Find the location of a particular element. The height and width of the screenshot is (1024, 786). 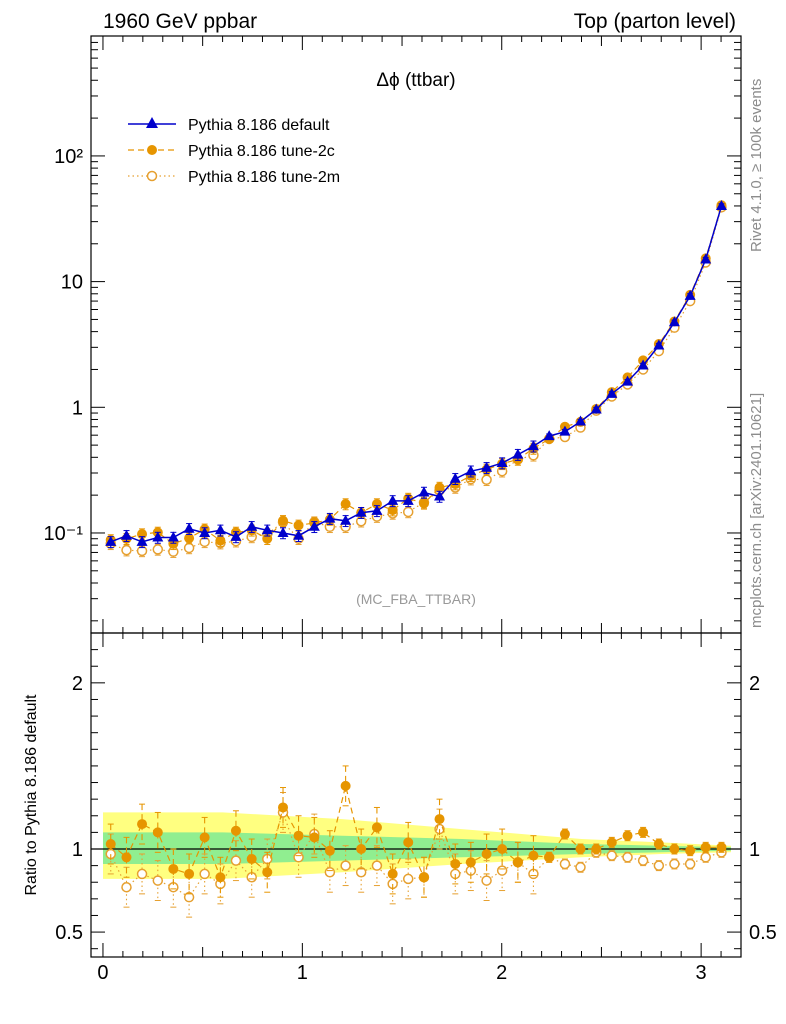

ratio-y-tick-label-right: 0.5 is located at coordinates (763, 933).